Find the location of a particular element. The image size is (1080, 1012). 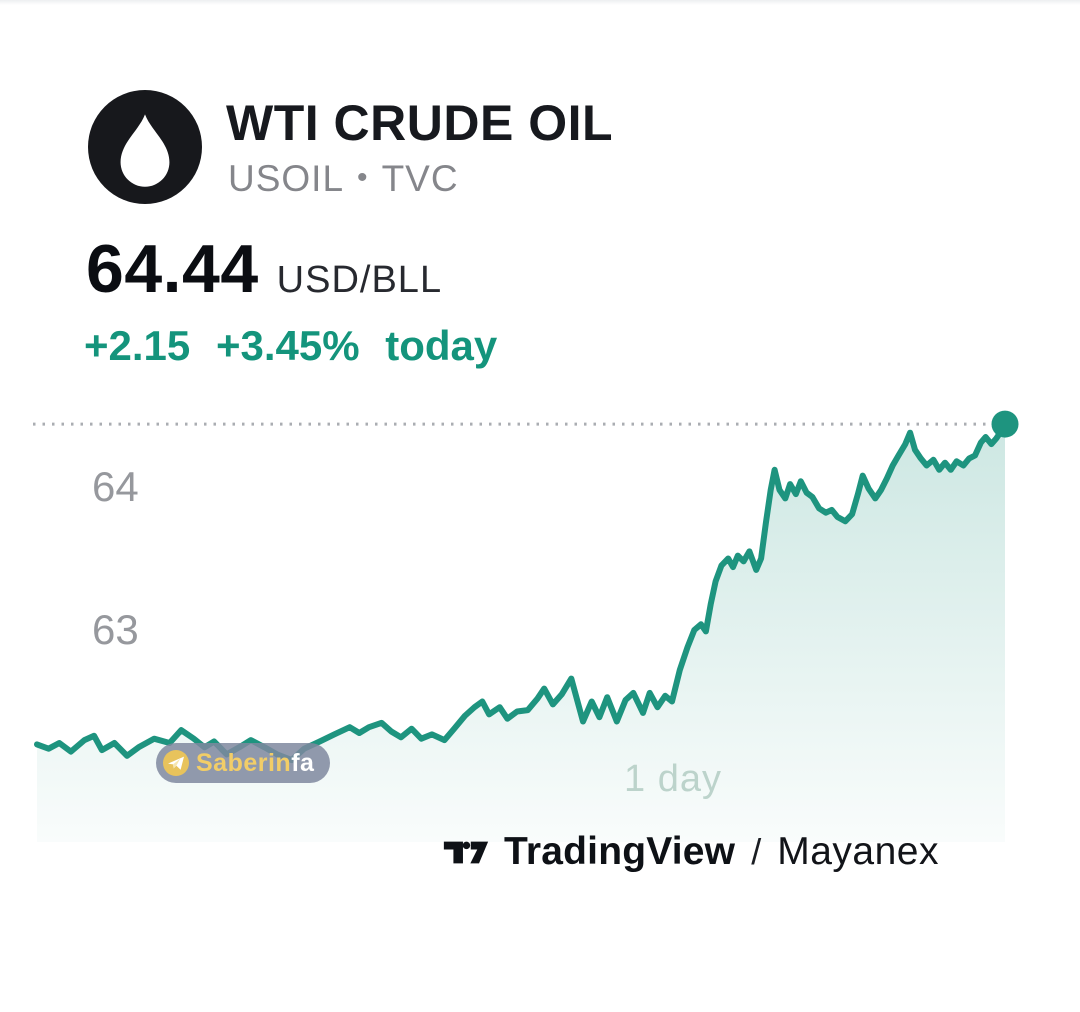

price-change-row: +2.15 +3.45% today is located at coordinates (290, 346).